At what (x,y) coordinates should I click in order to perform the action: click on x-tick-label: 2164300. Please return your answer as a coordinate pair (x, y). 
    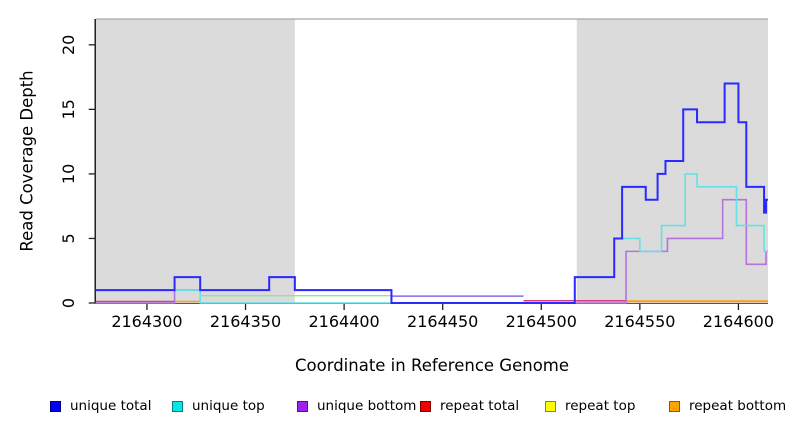
    Looking at the image, I should click on (146, 321).